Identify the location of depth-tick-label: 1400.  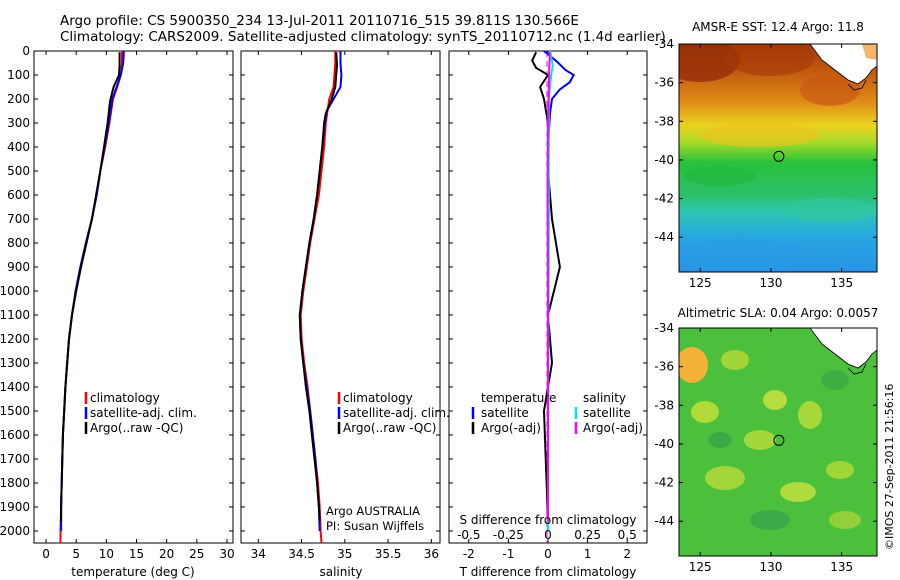
(15, 387).